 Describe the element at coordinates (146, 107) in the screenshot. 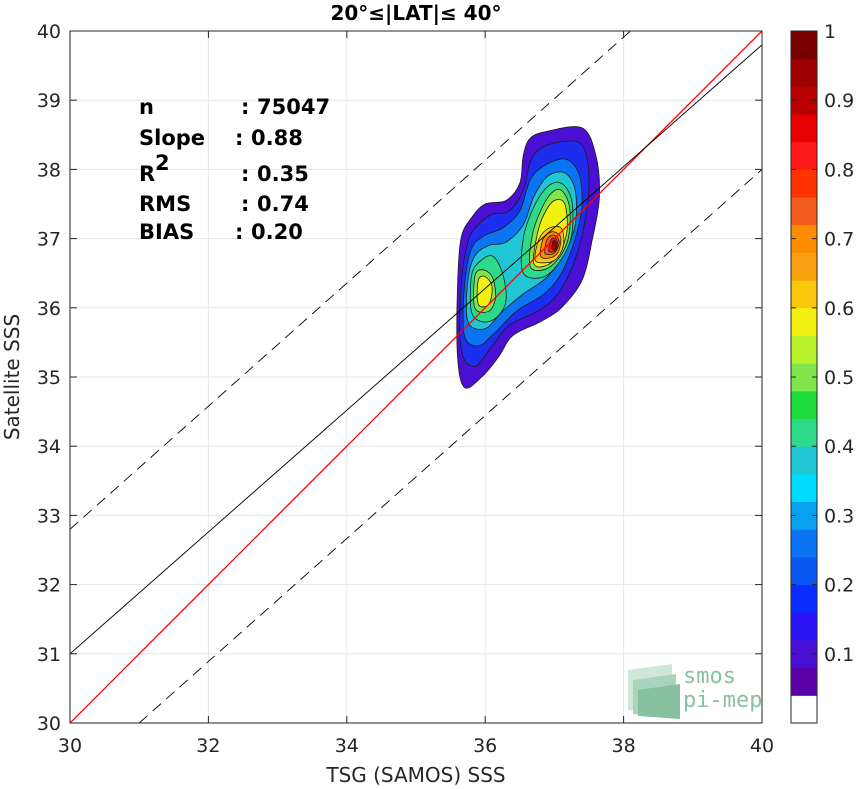

I see `stat-label: n` at that location.